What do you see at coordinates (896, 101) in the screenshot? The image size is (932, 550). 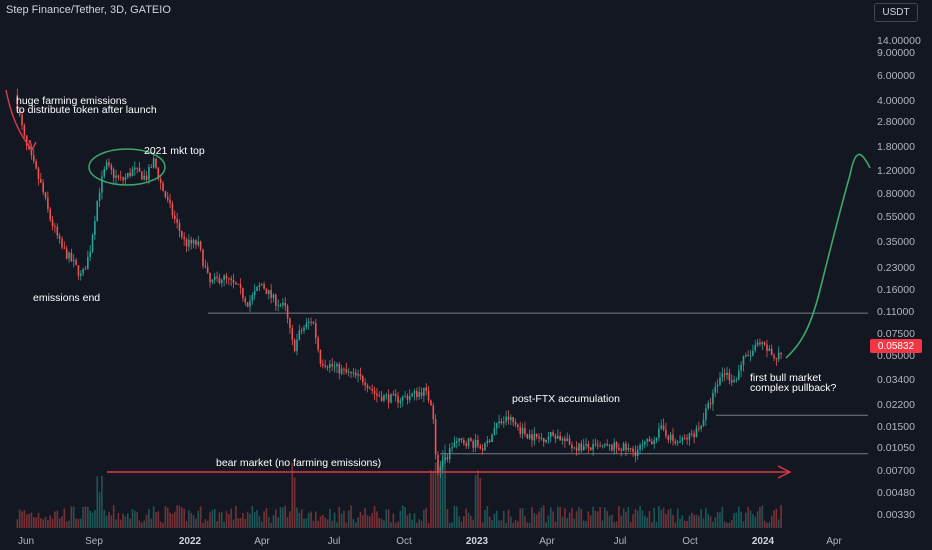 I see `y-tick-label: 4.00000` at bounding box center [896, 101].